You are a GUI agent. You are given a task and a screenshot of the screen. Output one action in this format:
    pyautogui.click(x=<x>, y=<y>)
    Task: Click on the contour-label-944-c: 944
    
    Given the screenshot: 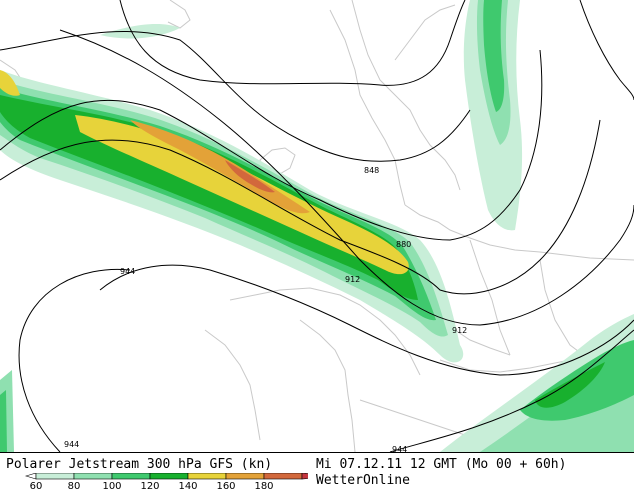 What is the action you would take?
    pyautogui.click(x=399, y=448)
    